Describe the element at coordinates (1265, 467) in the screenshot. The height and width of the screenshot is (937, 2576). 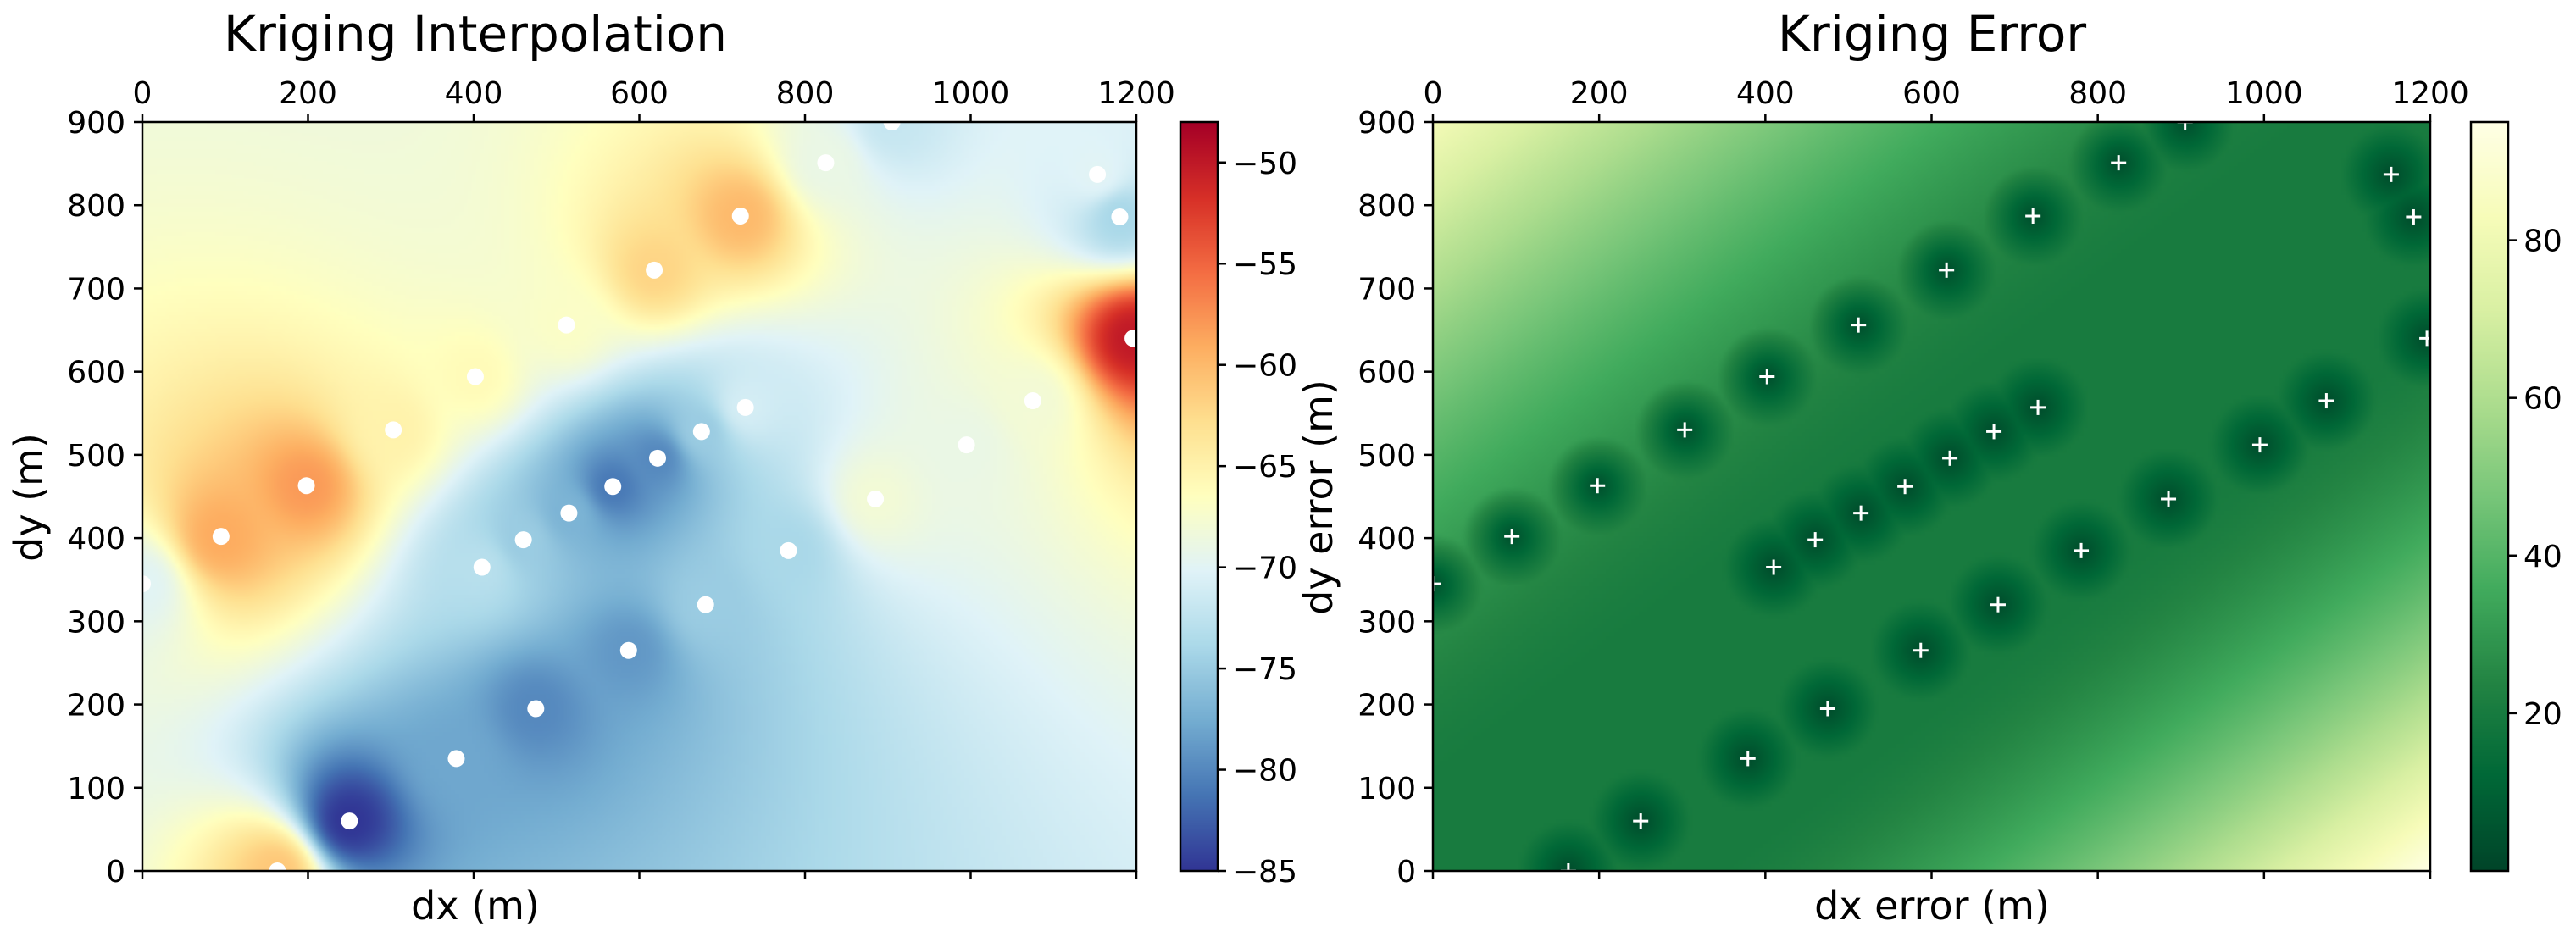
I see `colorbar-tick-label: −65` at that location.